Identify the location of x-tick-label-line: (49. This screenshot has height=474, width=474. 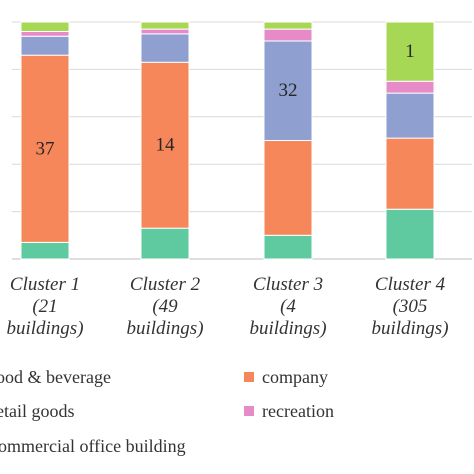
(165, 306).